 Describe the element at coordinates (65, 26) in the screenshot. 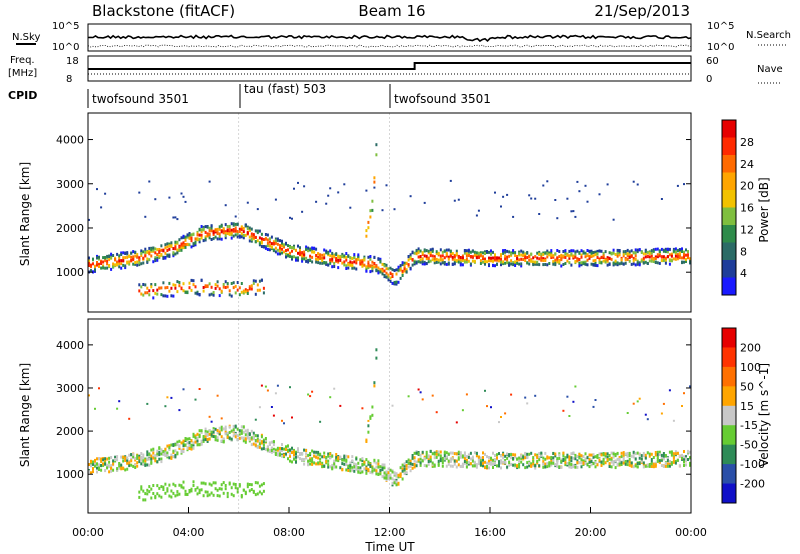

I see `nsky-tick-high: 10^5` at that location.